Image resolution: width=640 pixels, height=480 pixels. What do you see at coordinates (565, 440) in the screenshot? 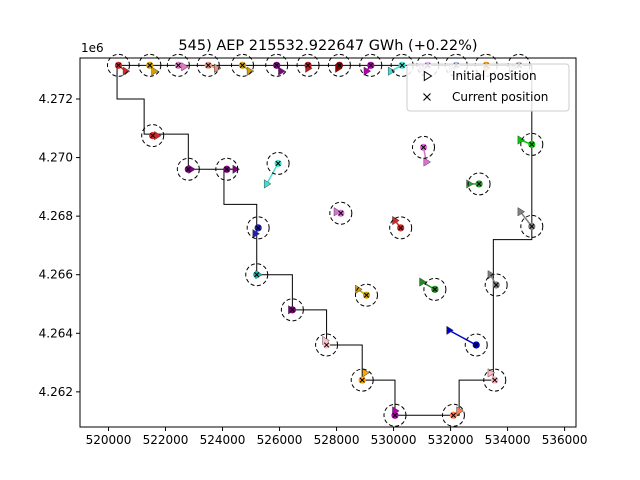
I see `x-tick-label: 536000` at bounding box center [565, 440].